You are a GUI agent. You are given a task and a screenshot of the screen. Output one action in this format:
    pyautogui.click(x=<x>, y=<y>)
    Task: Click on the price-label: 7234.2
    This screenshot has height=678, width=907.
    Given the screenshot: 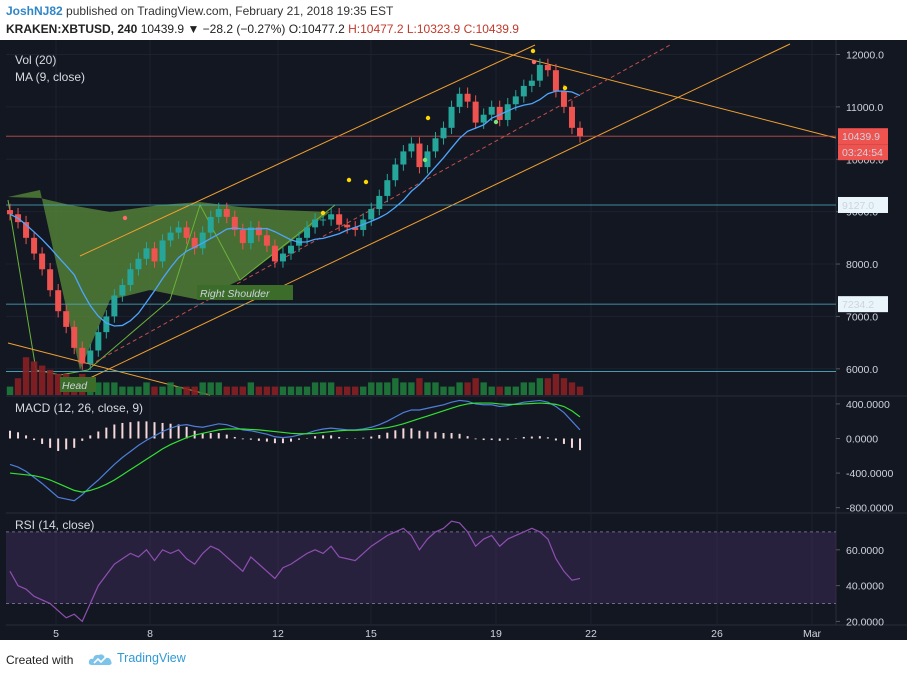 What is the action you would take?
    pyautogui.click(x=858, y=305)
    